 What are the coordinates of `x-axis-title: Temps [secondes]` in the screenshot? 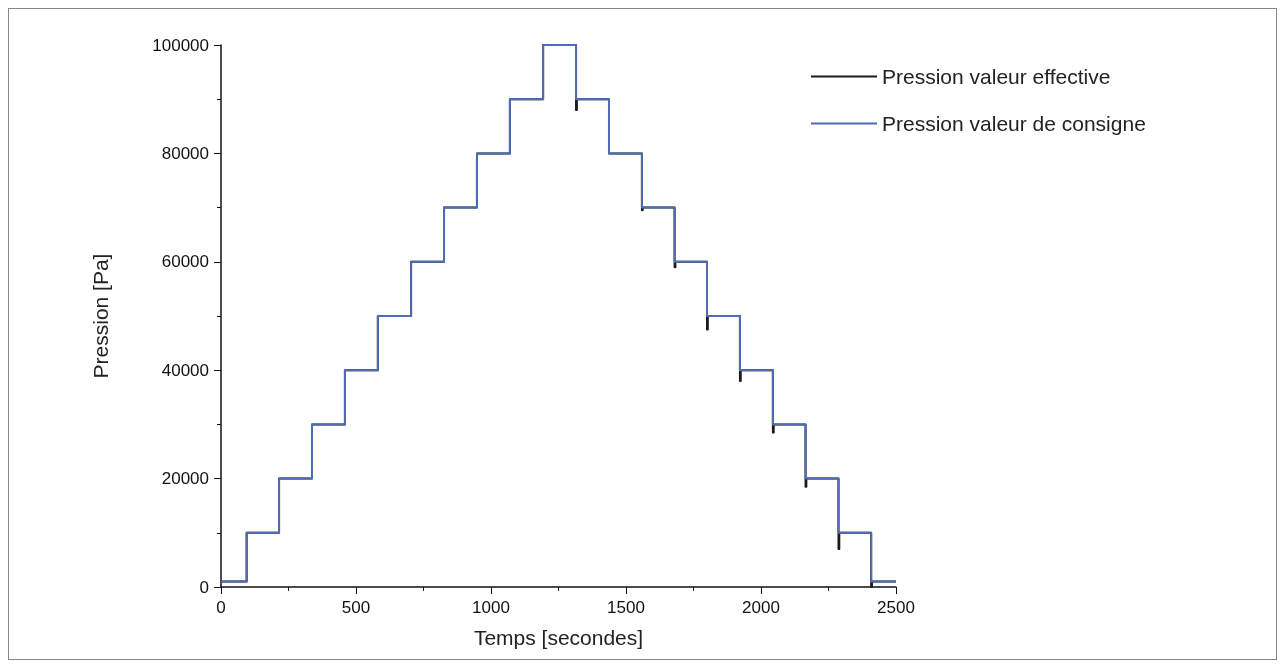 It's located at (558, 637).